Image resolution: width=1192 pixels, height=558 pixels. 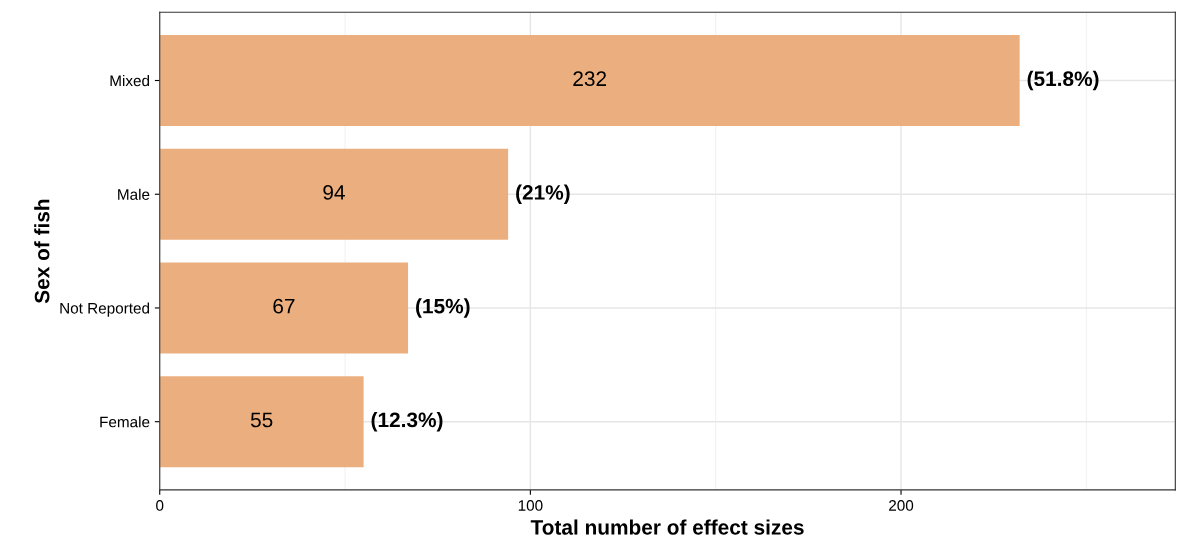 I want to click on annotation: (12.3%), so click(x=407, y=421).